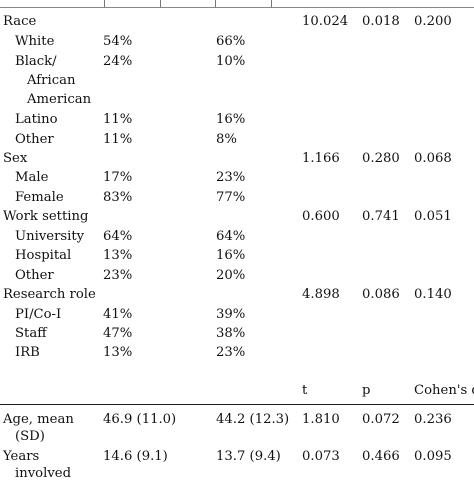 The image size is (474, 482). What do you see at coordinates (321, 158) in the screenshot?
I see `test-statistic: 1.166` at bounding box center [321, 158].